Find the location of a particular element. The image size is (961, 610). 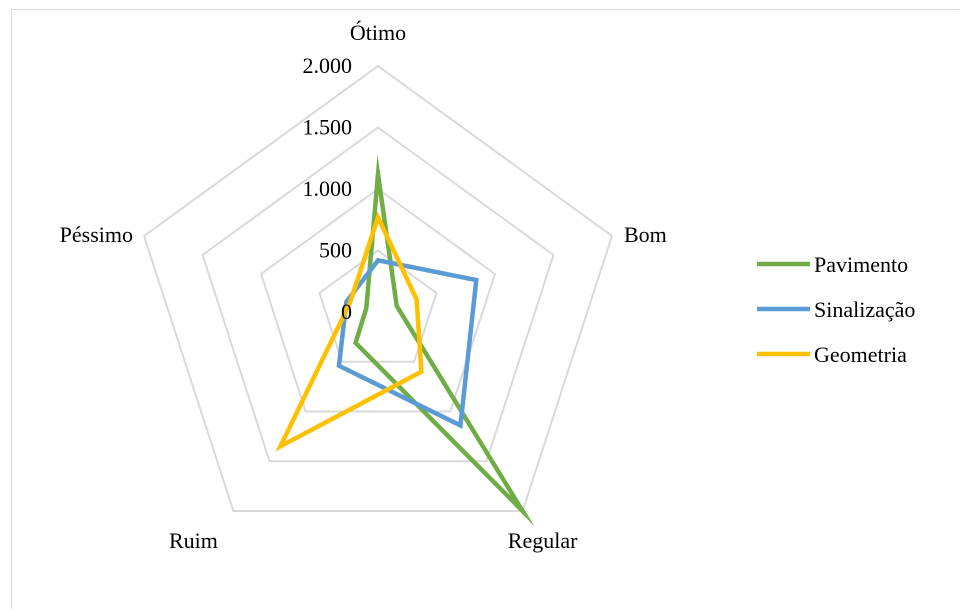

legend: Pavimento Sinalização Geometria is located at coordinates (836, 309).